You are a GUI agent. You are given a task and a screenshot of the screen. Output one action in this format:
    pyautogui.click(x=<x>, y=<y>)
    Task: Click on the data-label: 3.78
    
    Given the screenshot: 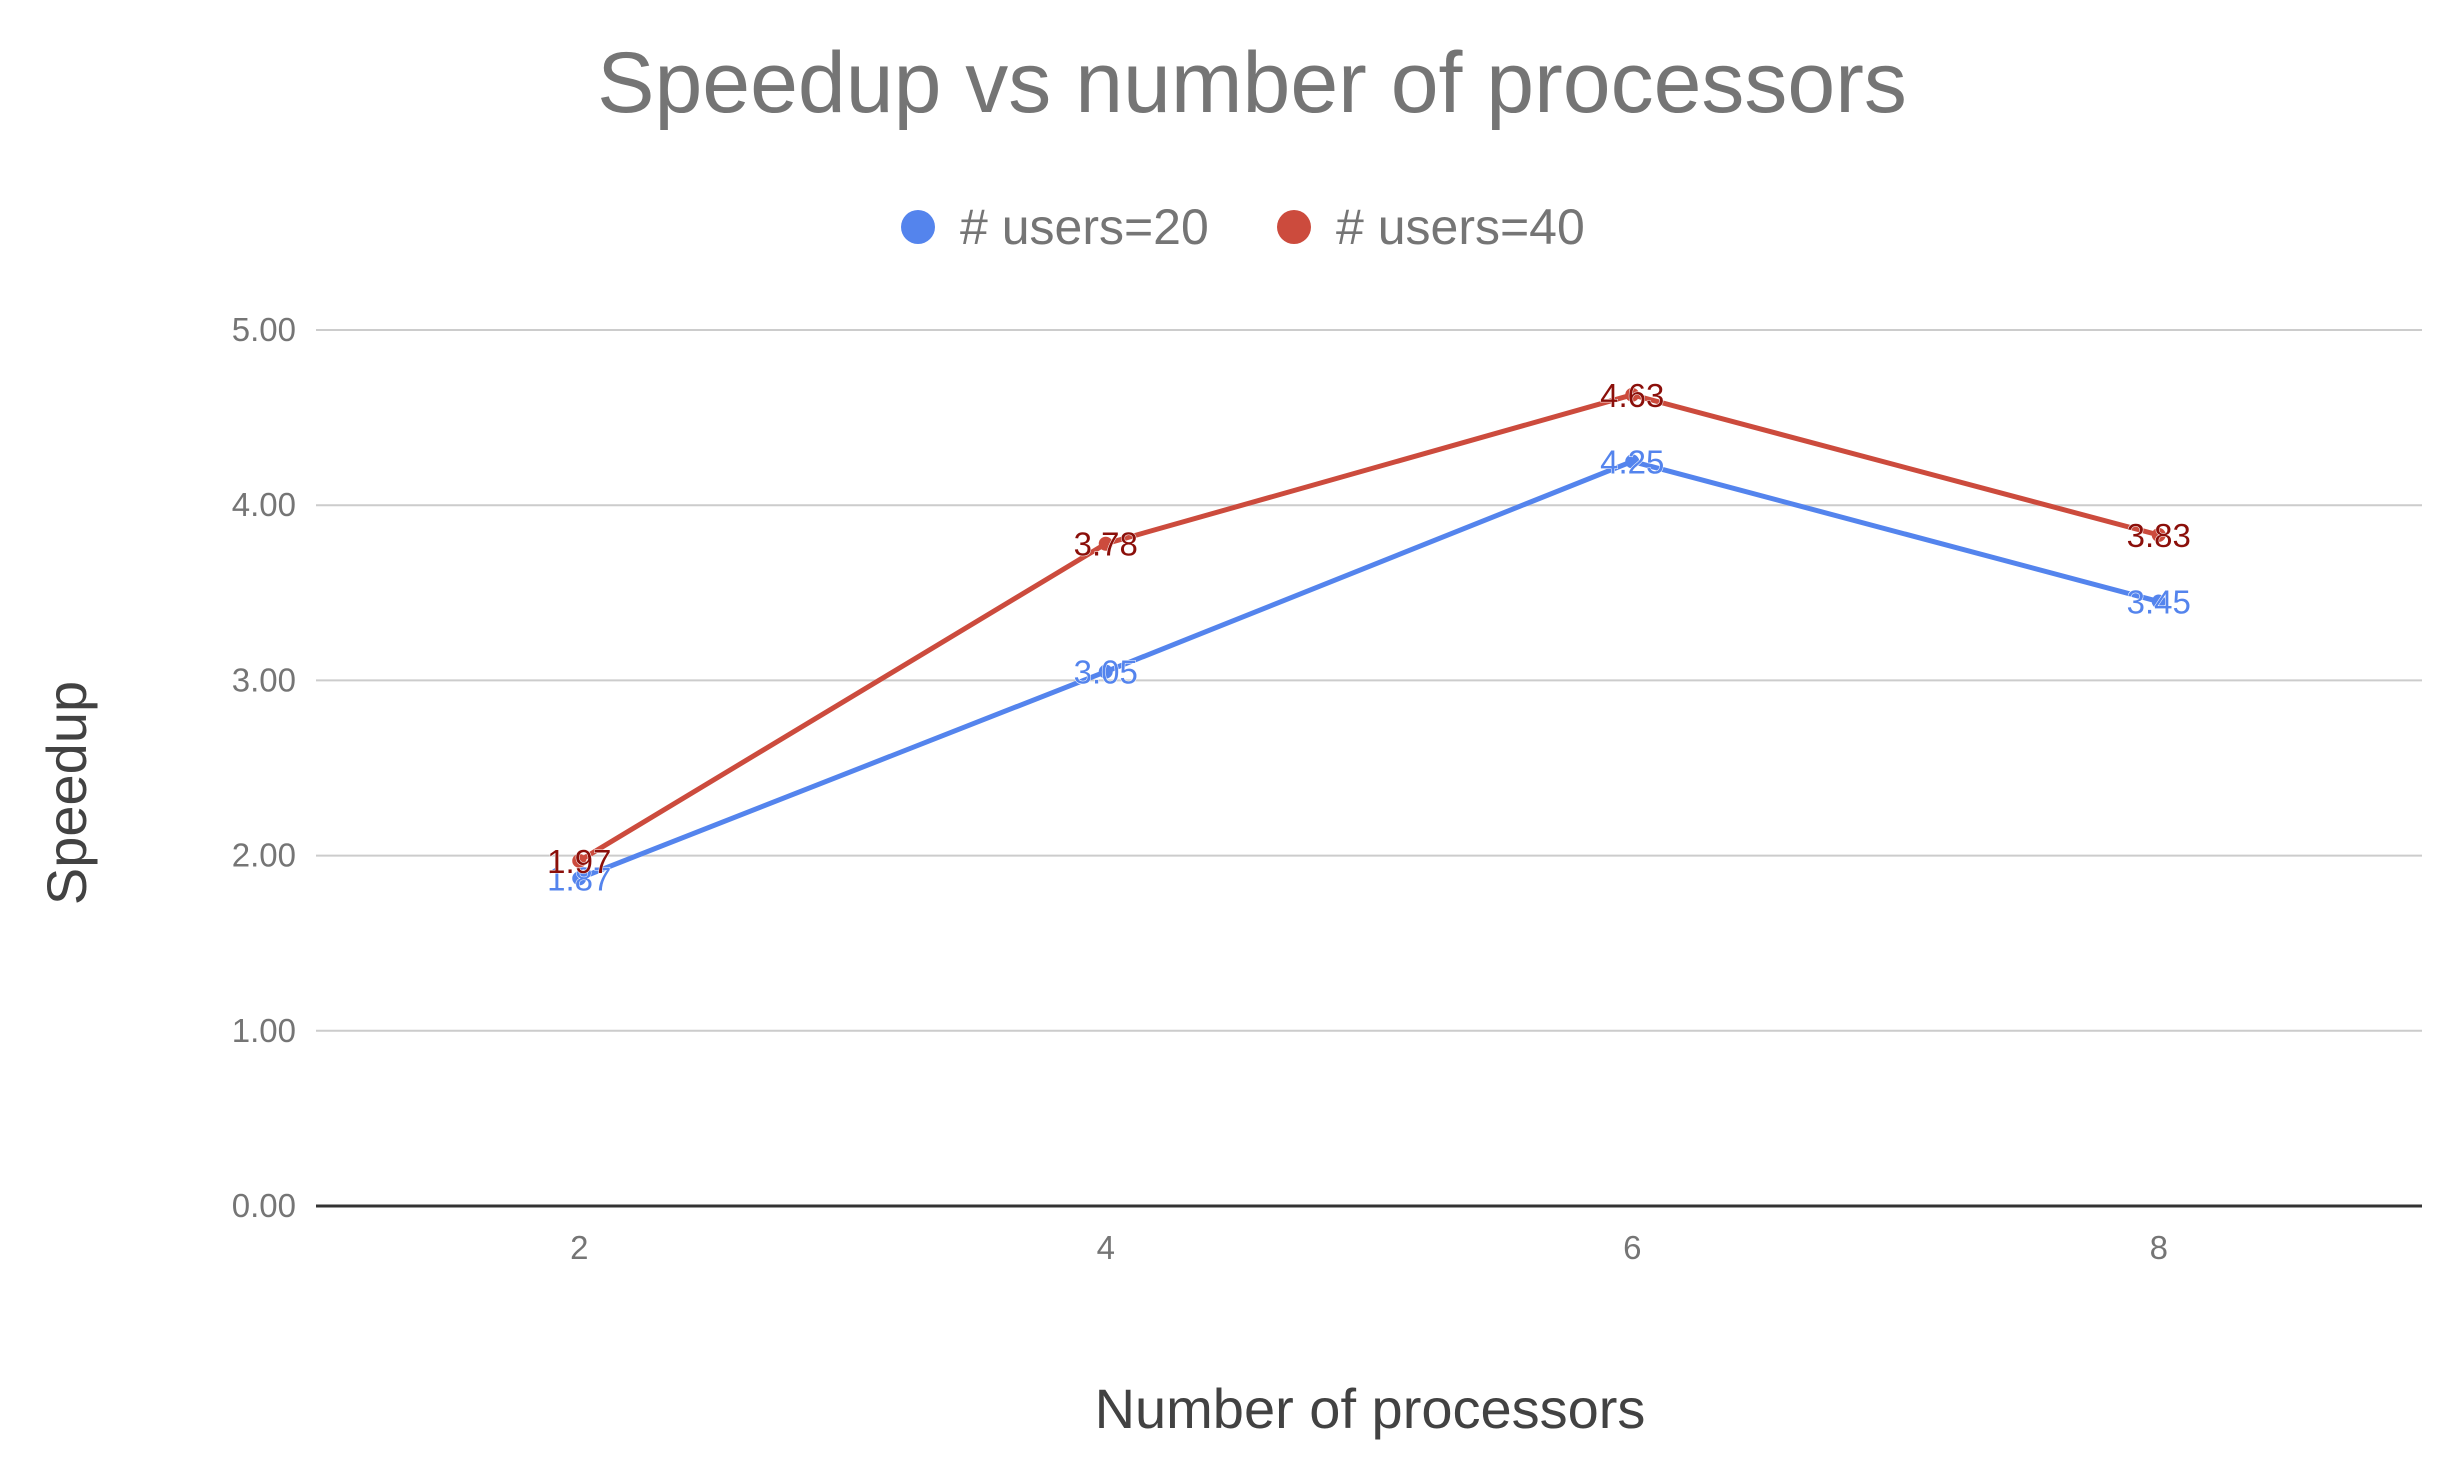 What is the action you would take?
    pyautogui.click(x=1106, y=544)
    